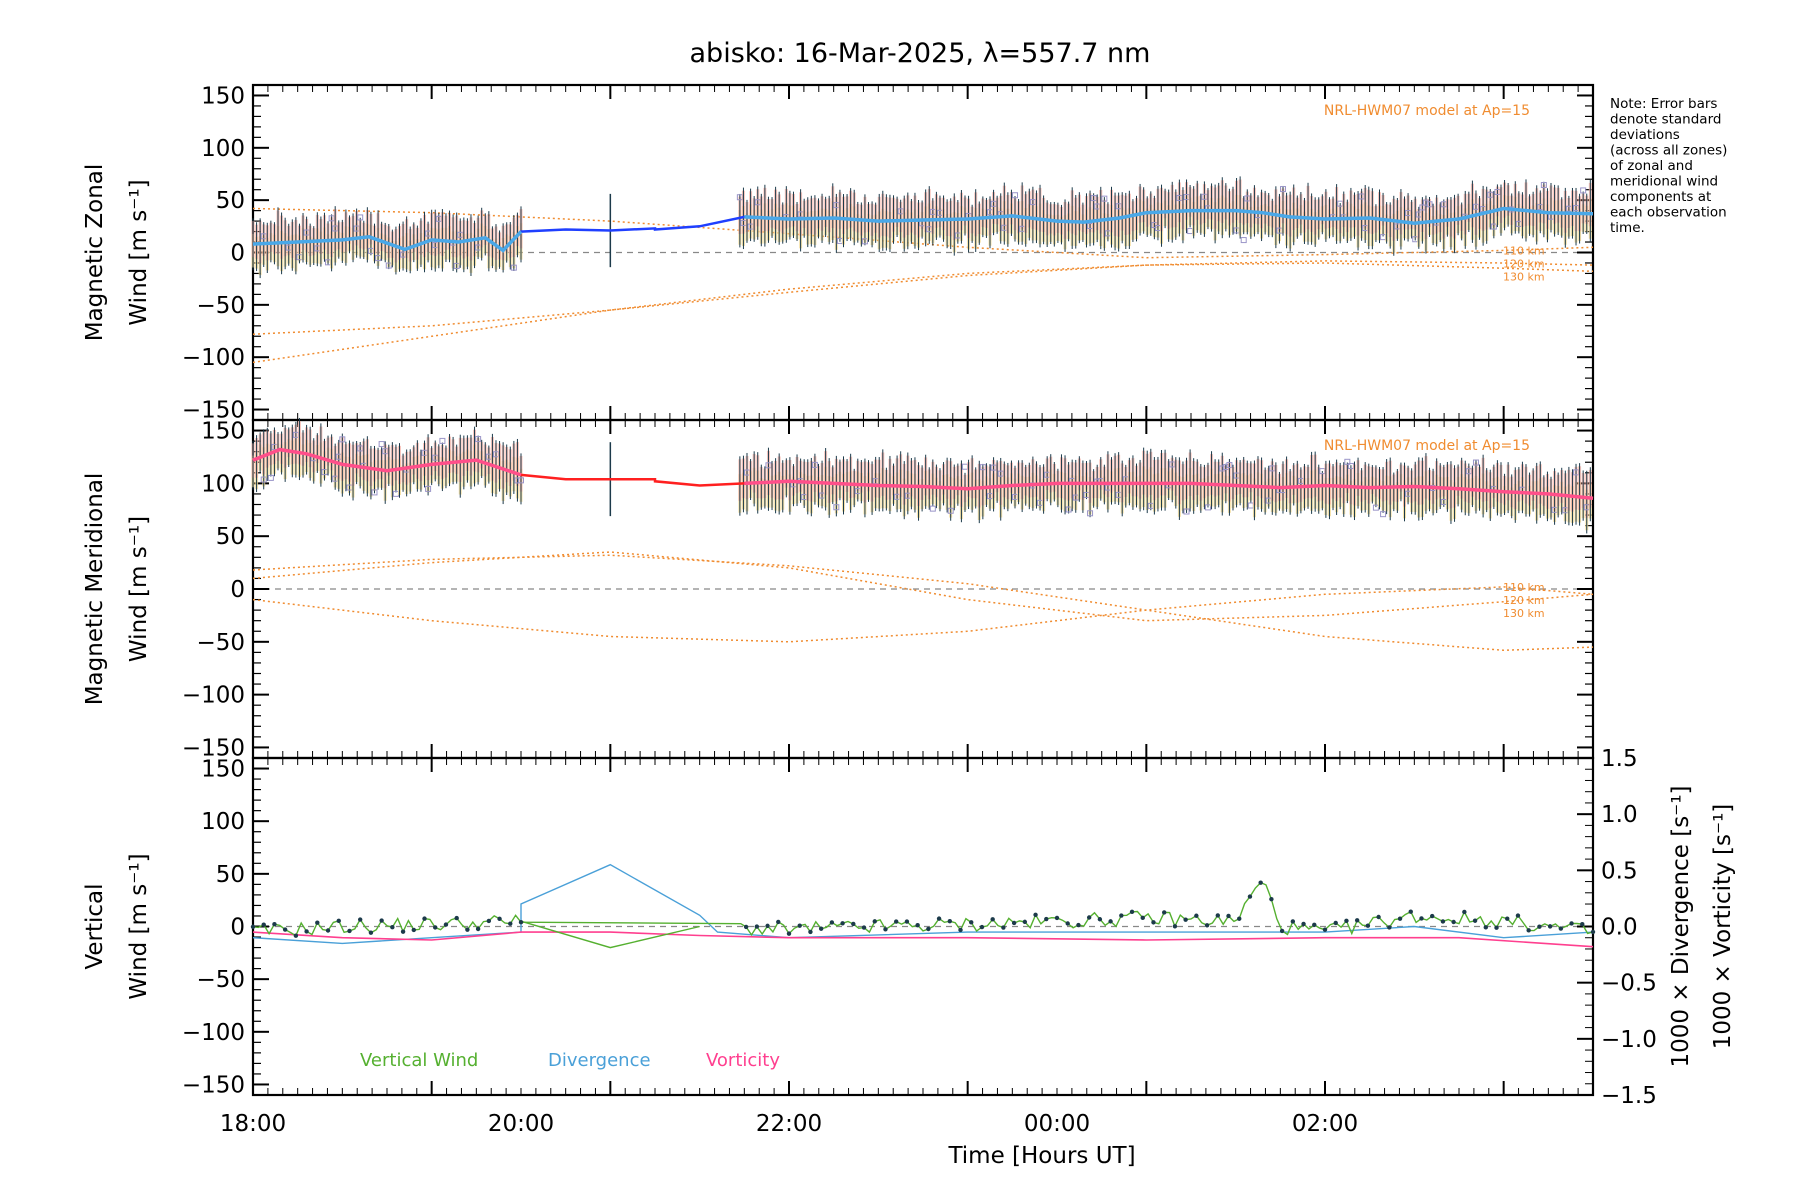  I want to click on divergence-line, so click(923, 904).